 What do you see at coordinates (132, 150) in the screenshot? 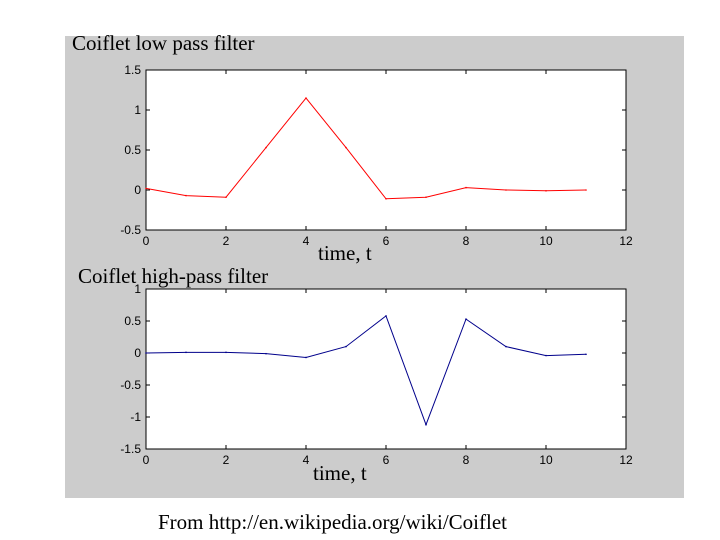
I see `y-tick-label-low-pass: 0.5` at bounding box center [132, 150].